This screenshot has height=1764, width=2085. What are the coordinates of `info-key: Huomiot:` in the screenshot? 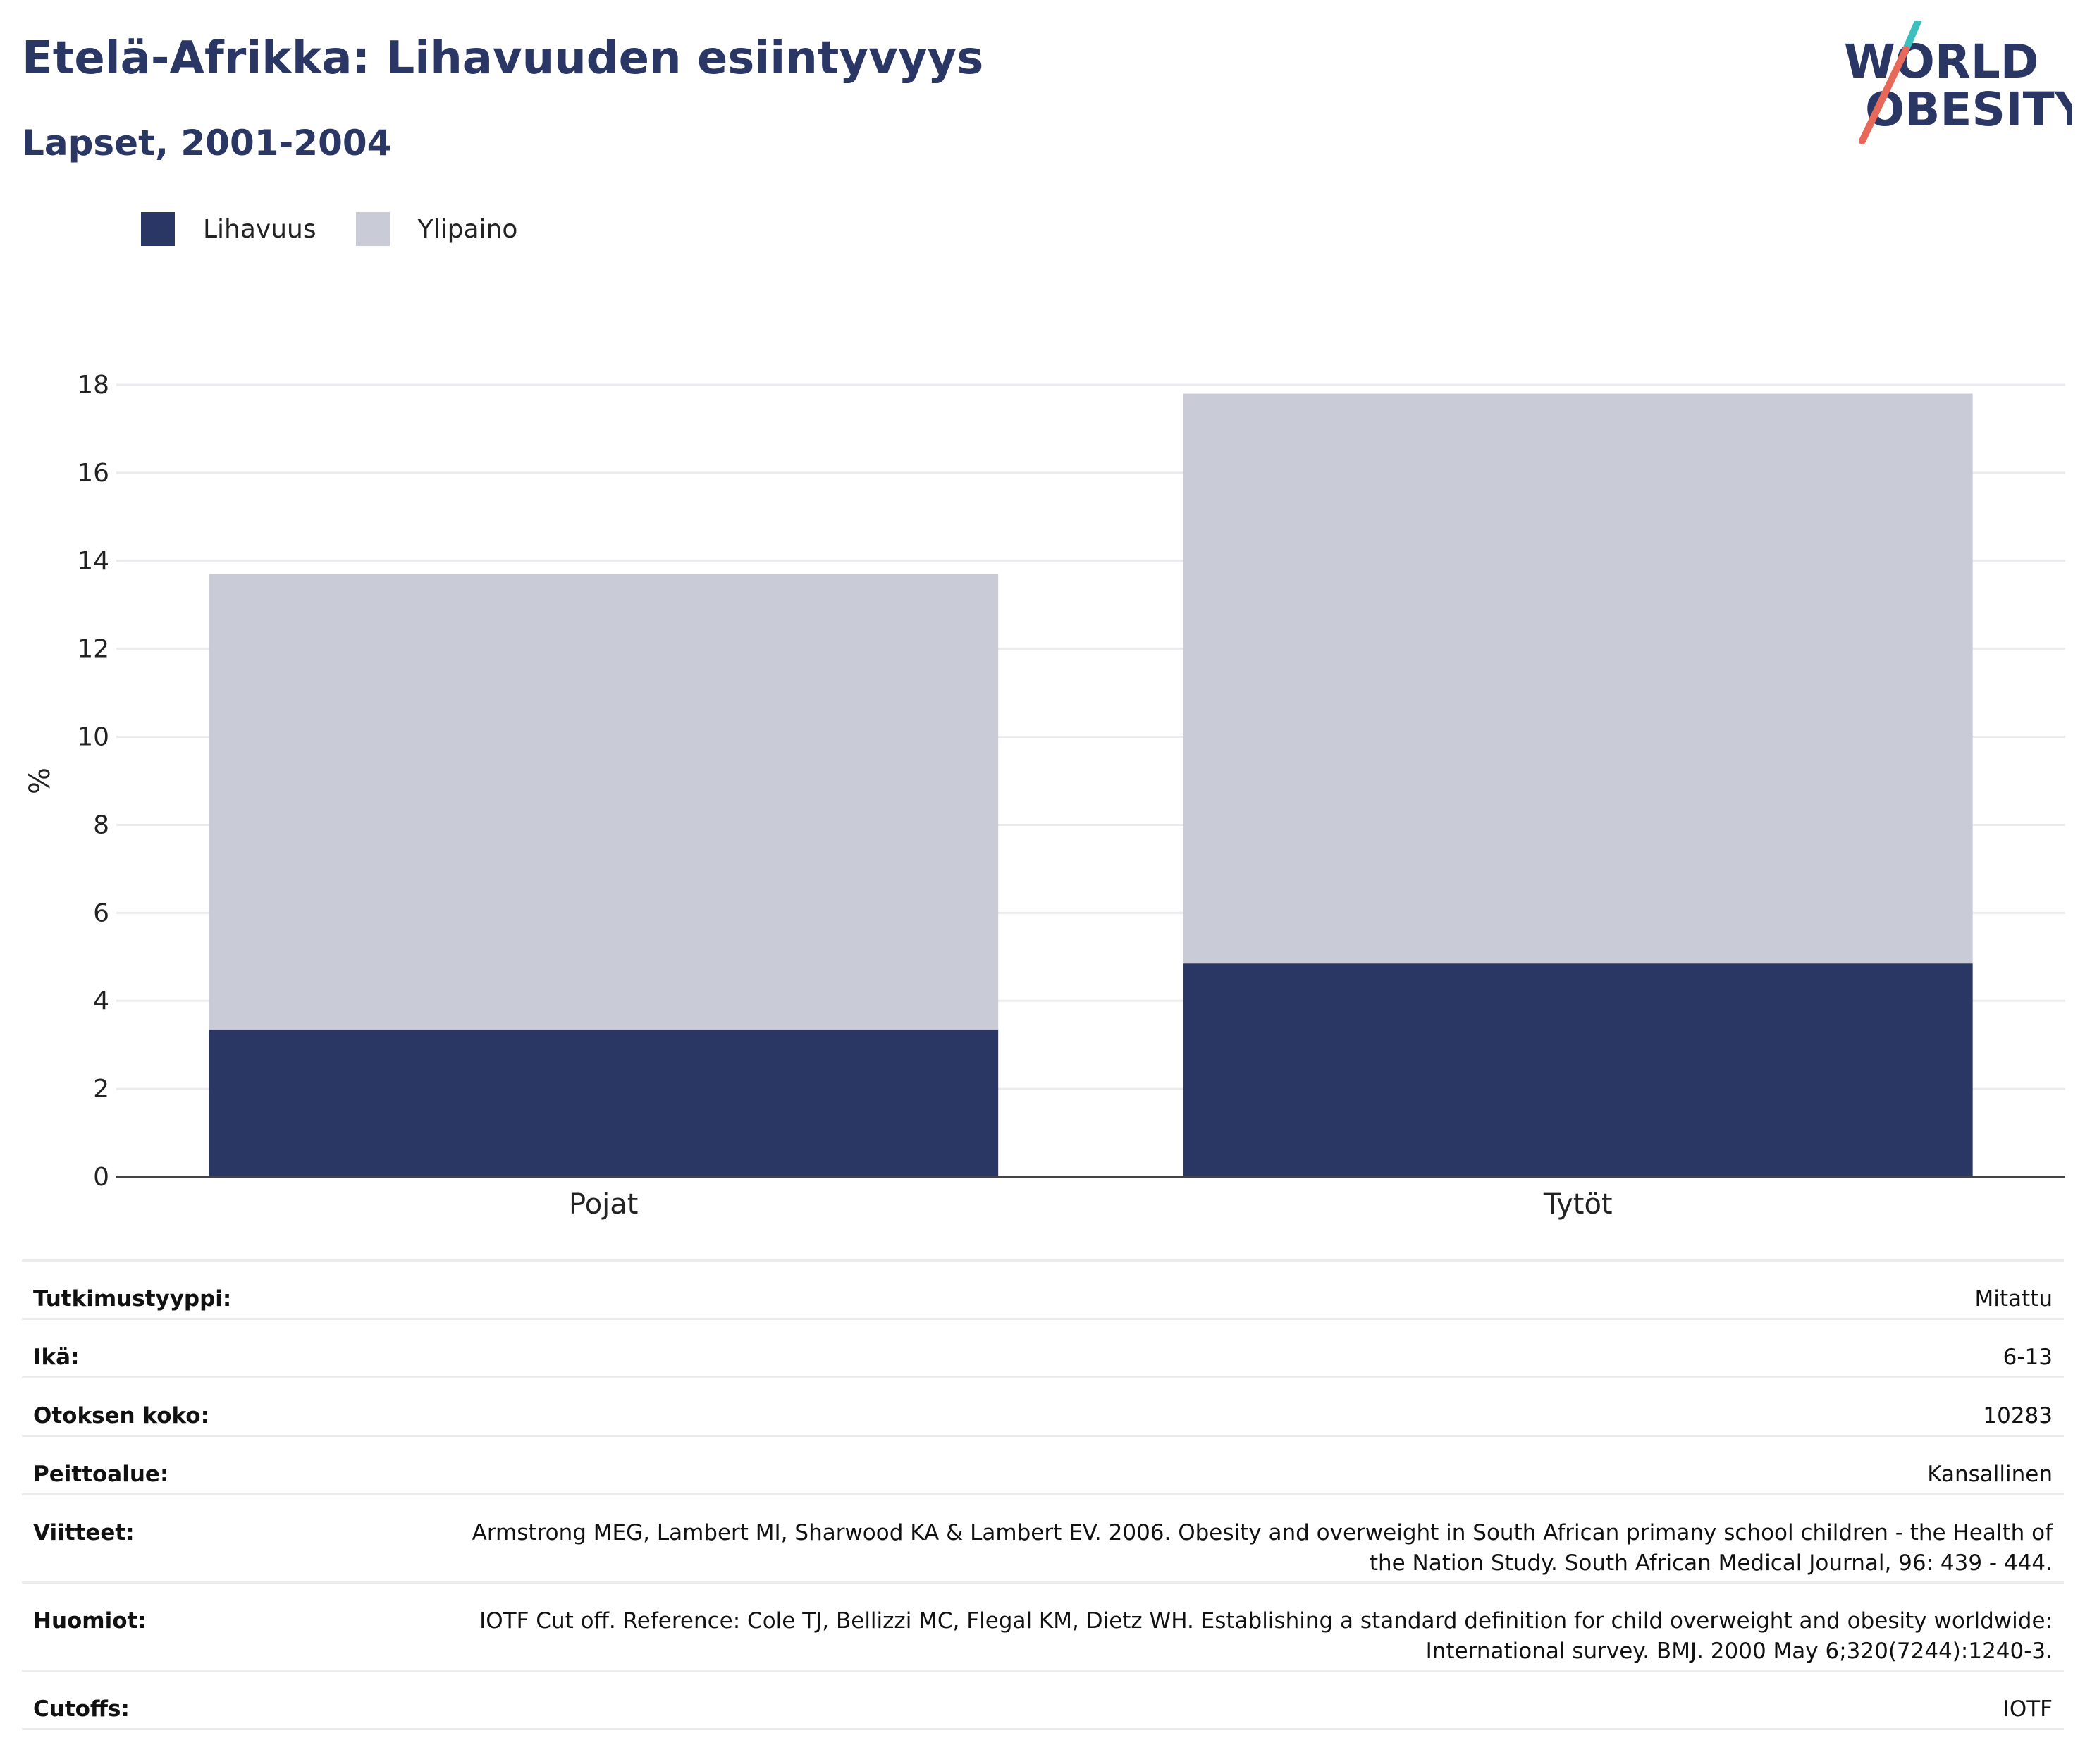 It's located at (90, 1621).